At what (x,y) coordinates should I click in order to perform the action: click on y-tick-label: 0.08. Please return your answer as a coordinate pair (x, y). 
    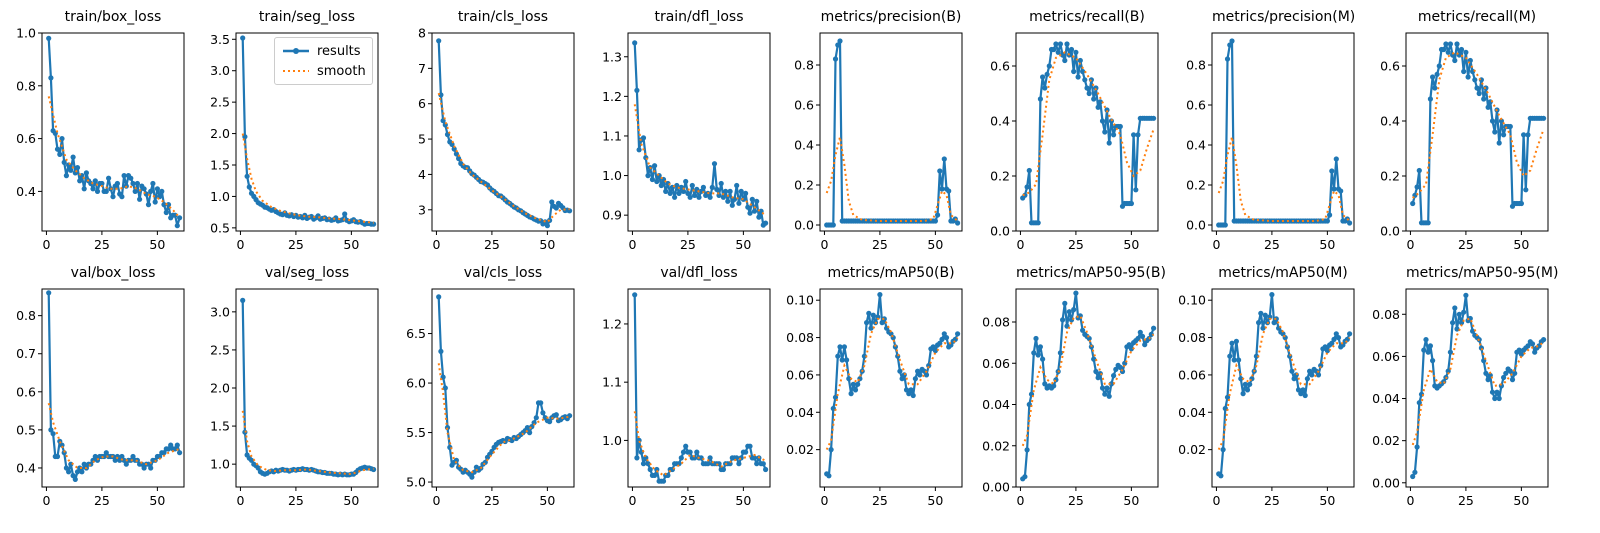
    Looking at the image, I should click on (1192, 337).